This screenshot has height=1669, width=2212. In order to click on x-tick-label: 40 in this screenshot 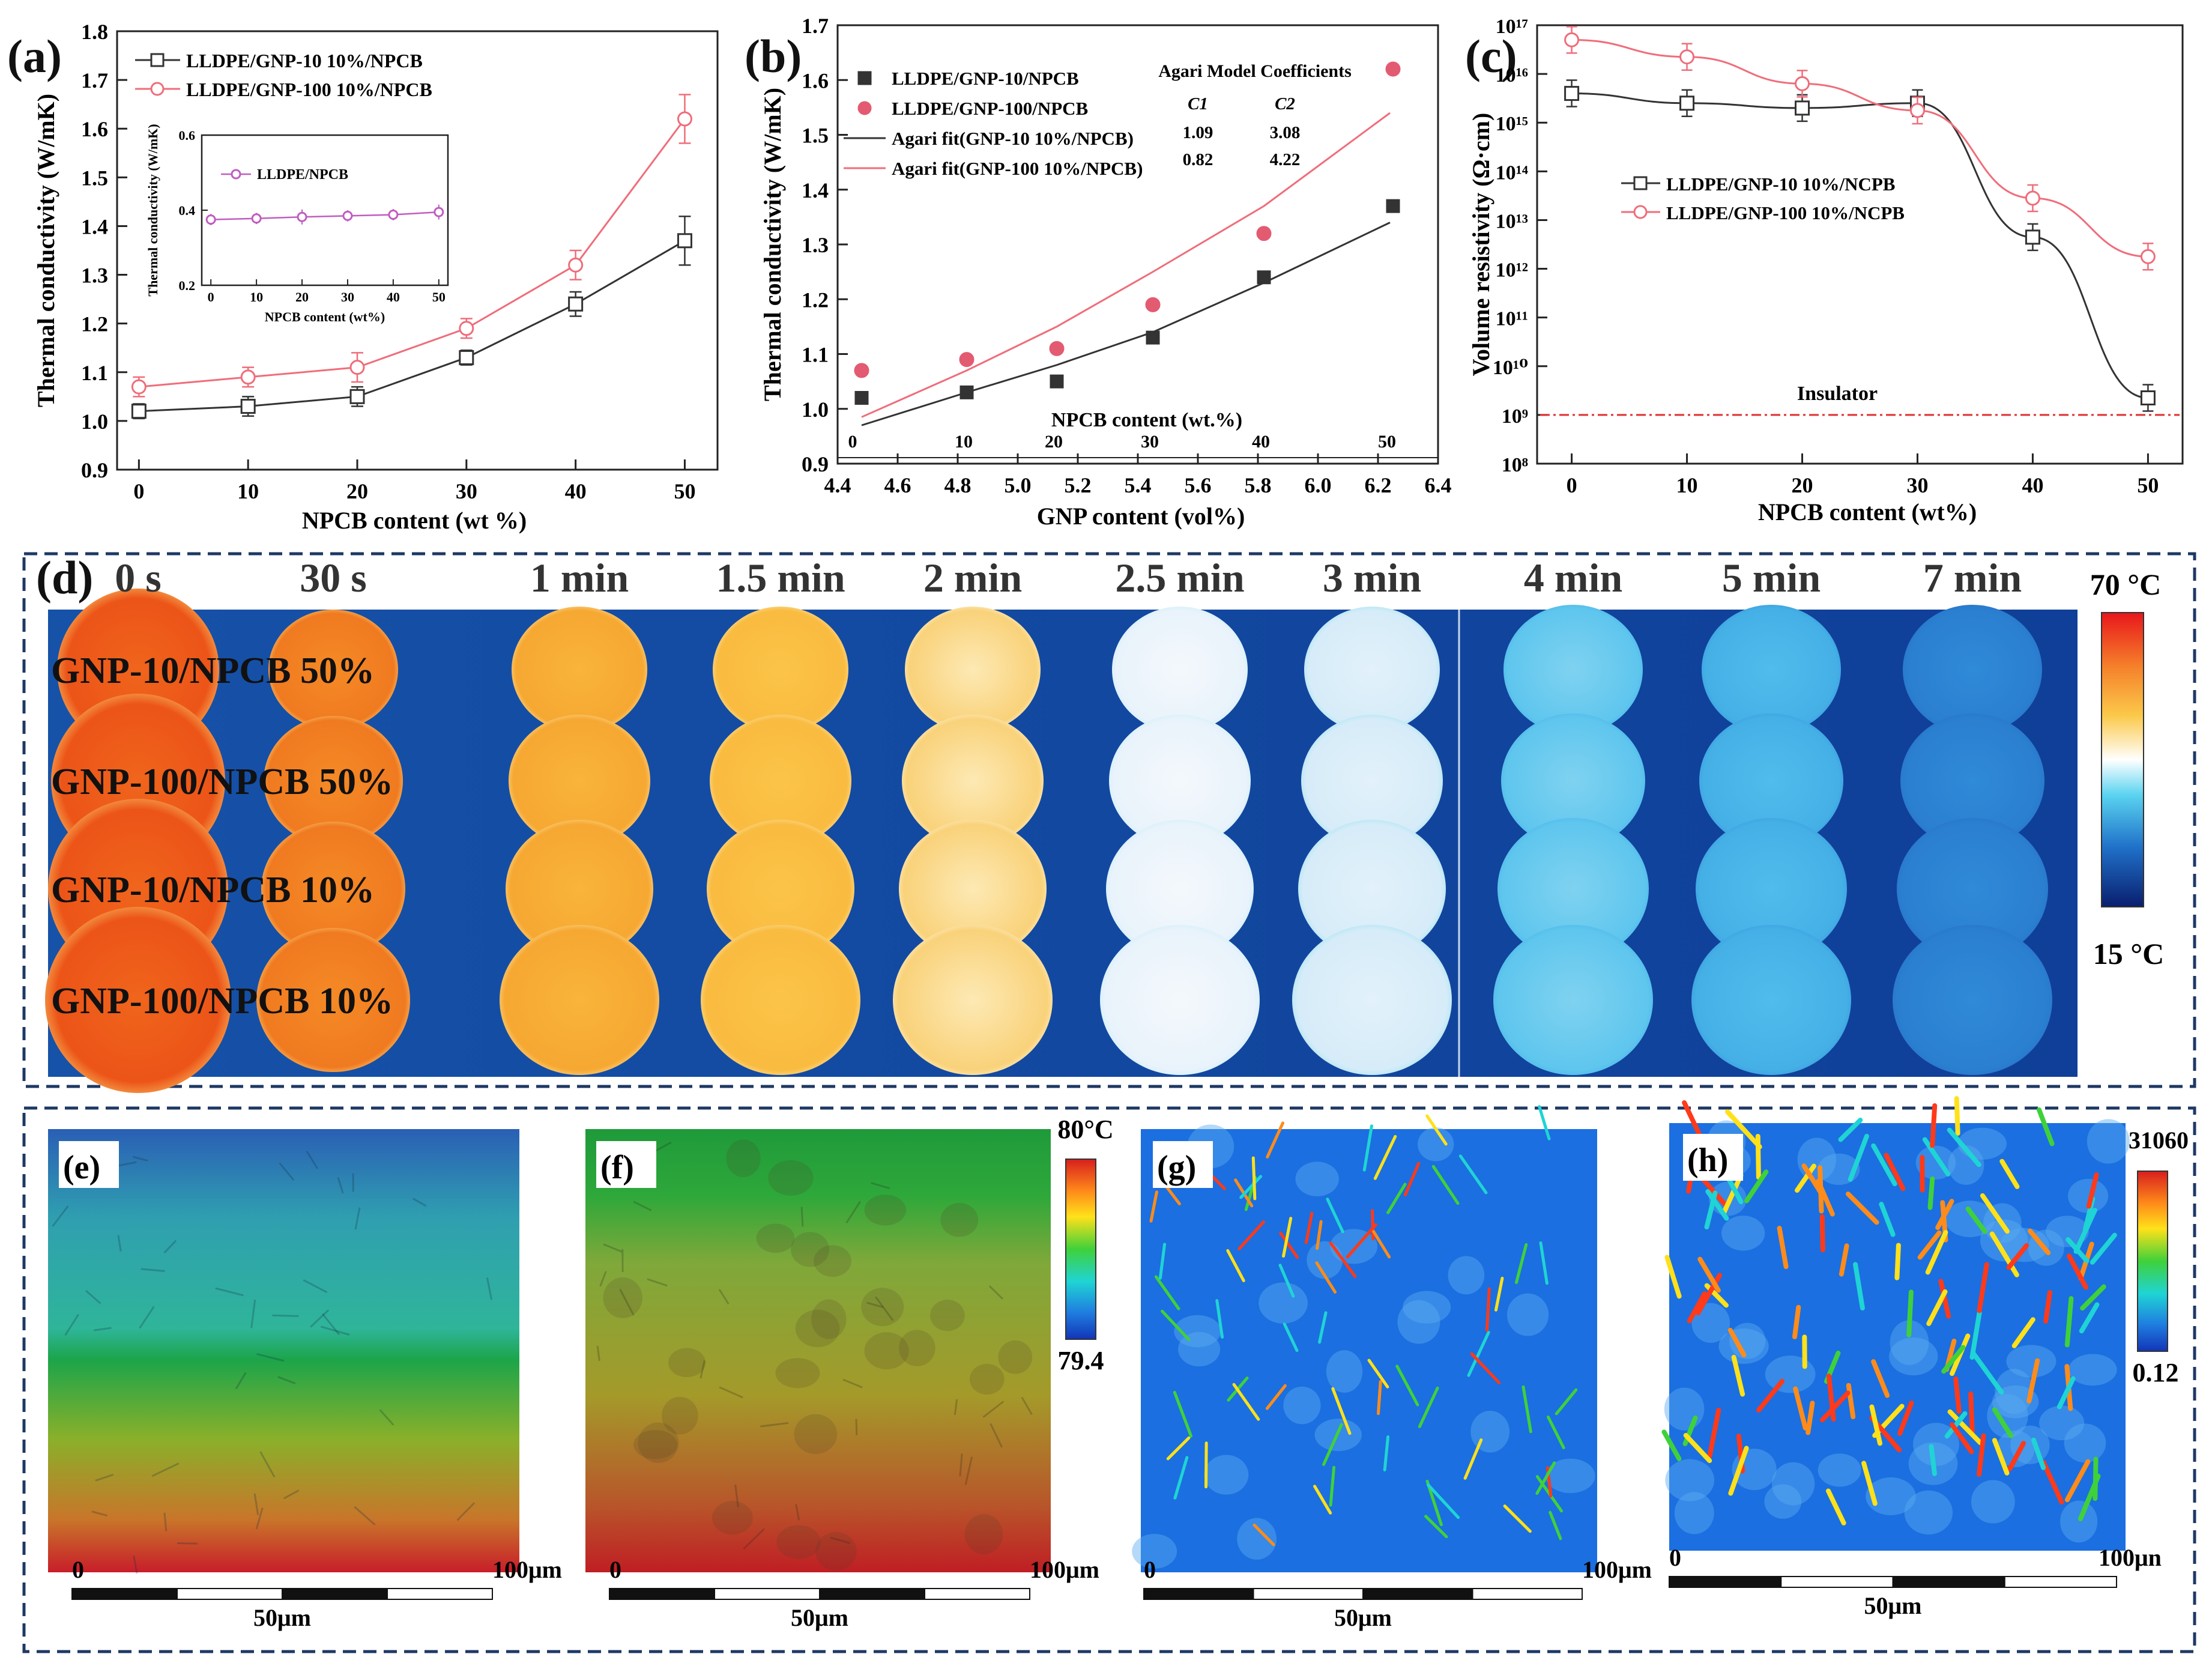, I will do `click(2032, 485)`.